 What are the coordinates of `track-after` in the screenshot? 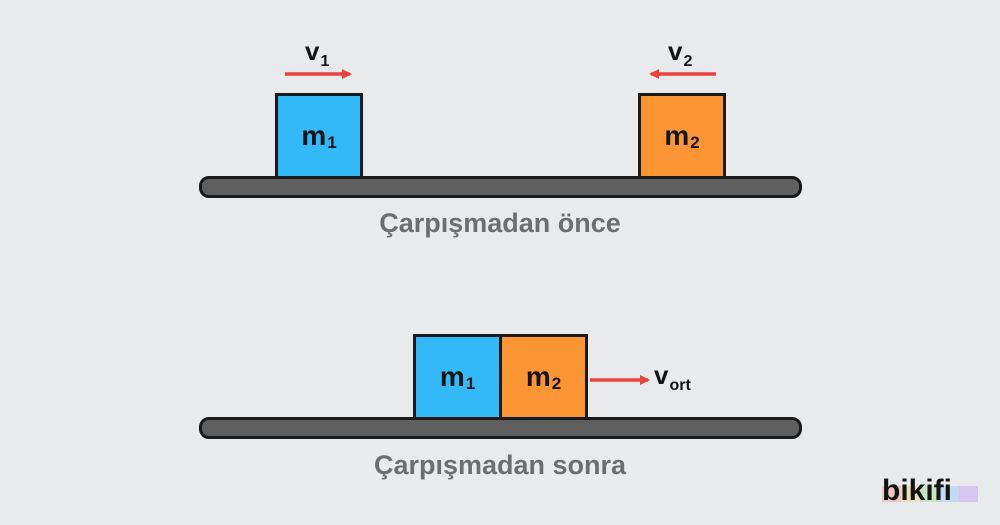 It's located at (500, 428).